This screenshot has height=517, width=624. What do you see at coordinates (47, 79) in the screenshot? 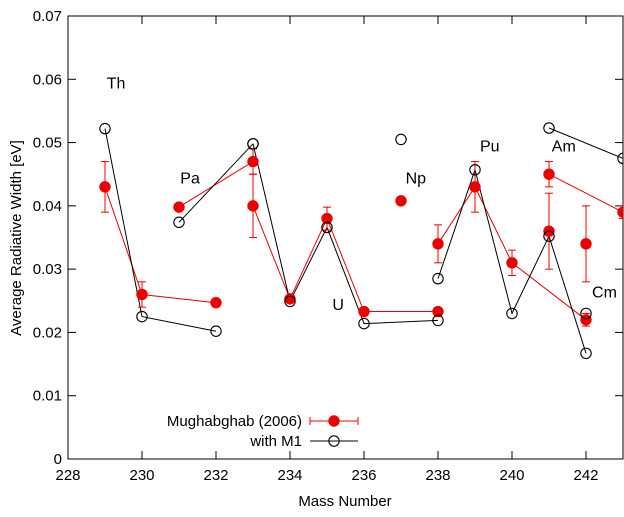
I see `y-tick-label: 0.06` at bounding box center [47, 79].